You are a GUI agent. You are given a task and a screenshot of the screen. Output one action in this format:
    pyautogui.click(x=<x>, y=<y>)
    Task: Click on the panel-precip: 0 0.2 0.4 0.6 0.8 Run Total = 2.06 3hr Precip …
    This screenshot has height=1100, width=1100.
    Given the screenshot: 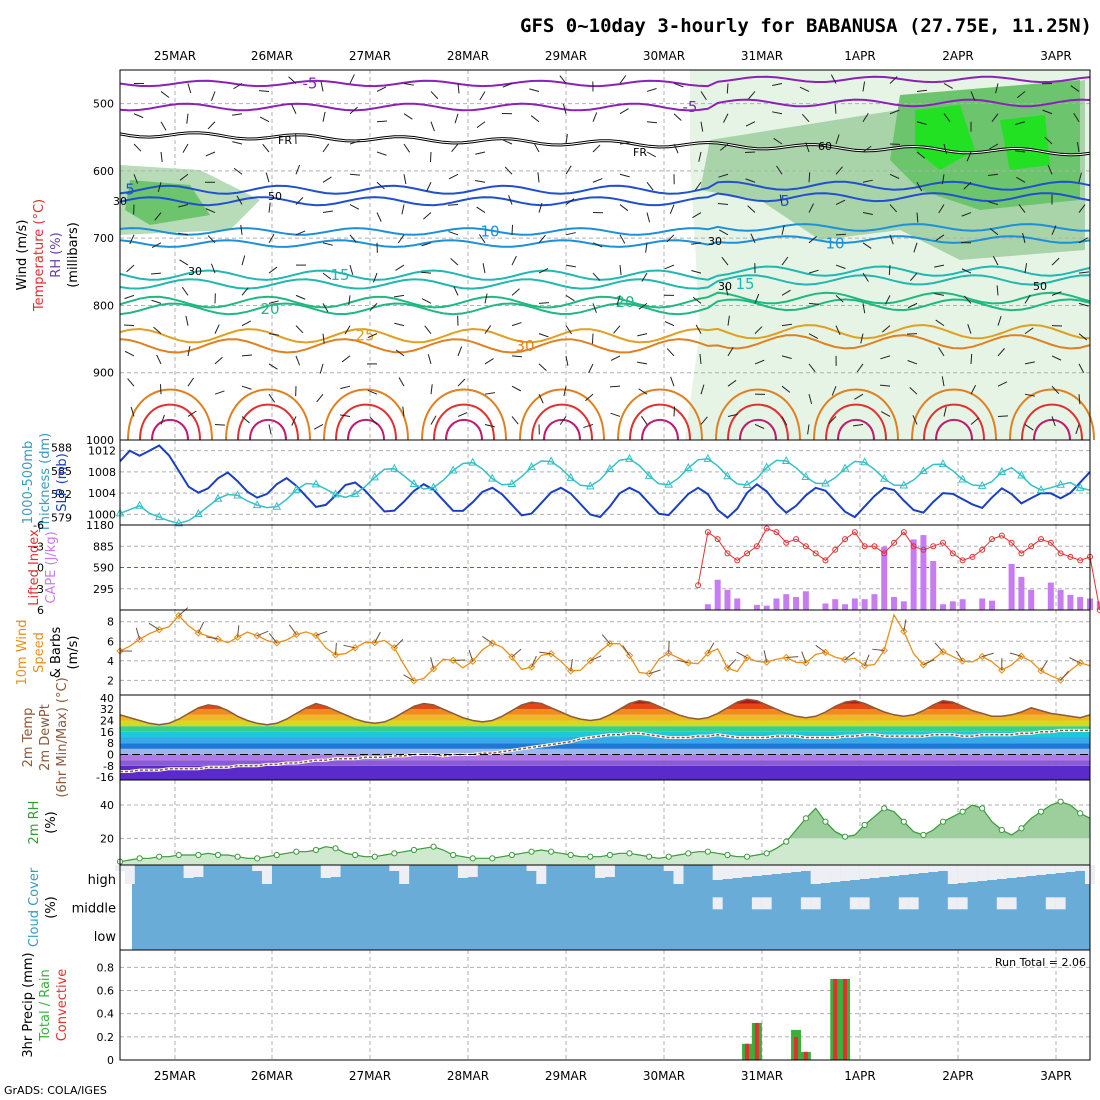 What is the action you would take?
    pyautogui.click(x=556, y=1008)
    